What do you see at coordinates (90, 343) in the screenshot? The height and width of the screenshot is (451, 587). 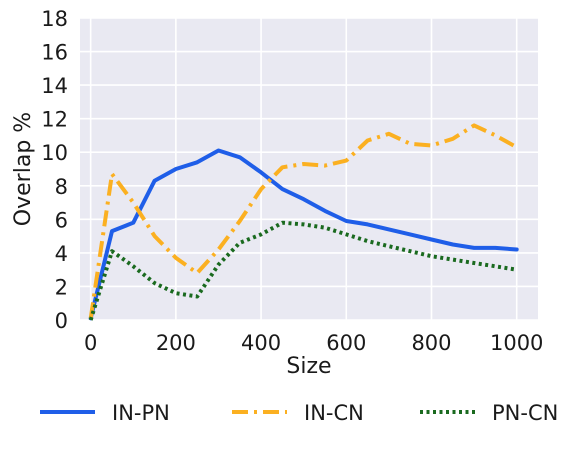 I see `x-tick-label: 0` at bounding box center [90, 343].